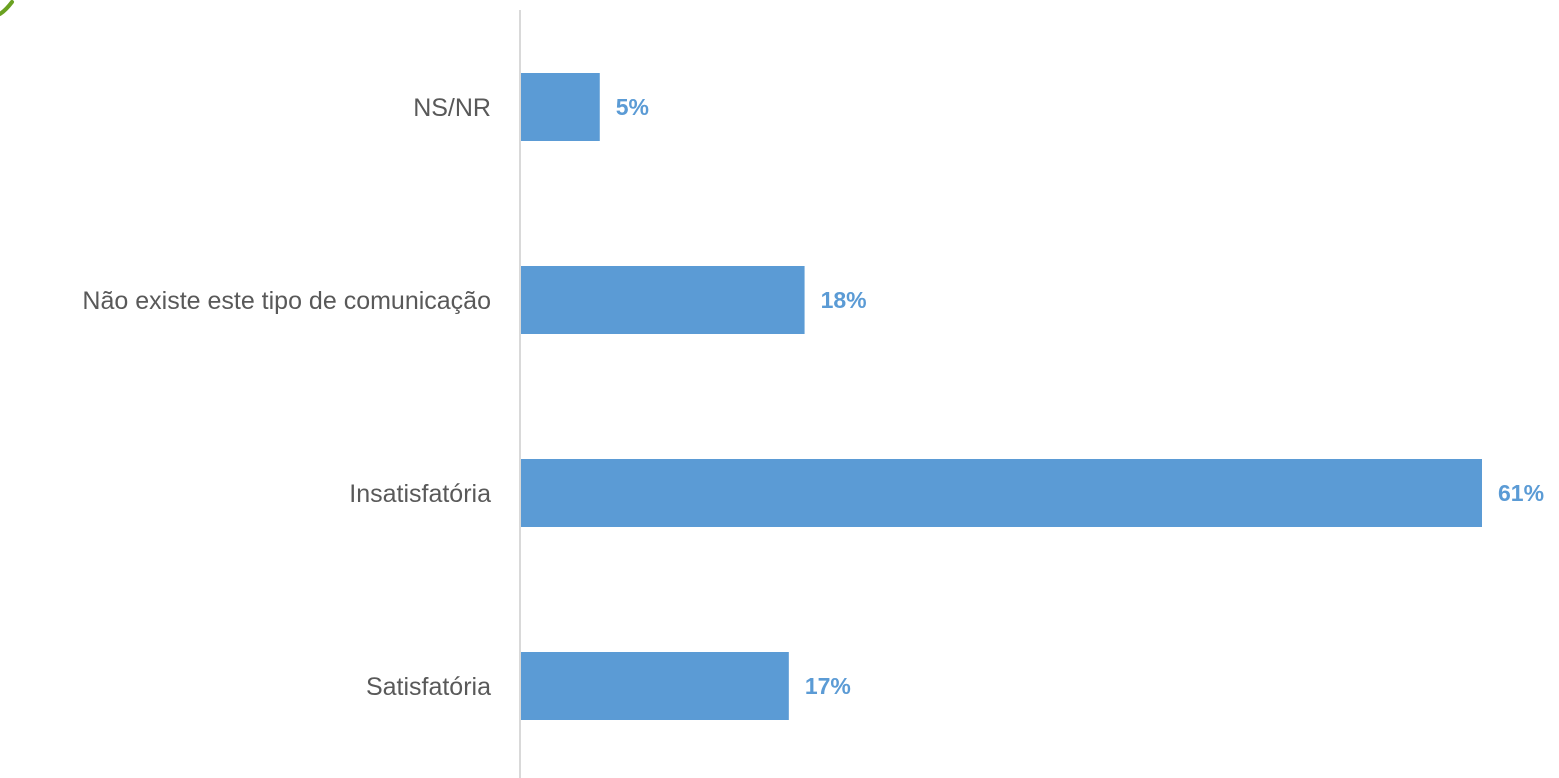 This screenshot has height=778, width=1559. Describe the element at coordinates (632, 107) in the screenshot. I see `value-label-ns-nr: 5%` at that location.